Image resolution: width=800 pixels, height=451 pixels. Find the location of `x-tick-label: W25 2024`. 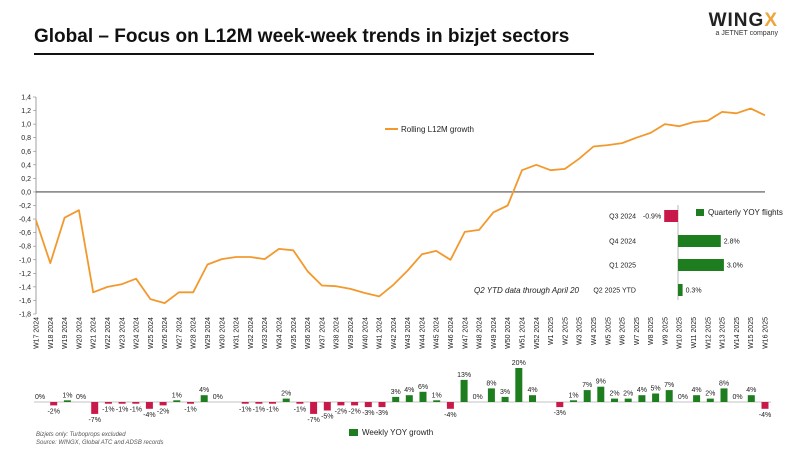

x-tick-label: W25 2024 is located at coordinates (151, 333).